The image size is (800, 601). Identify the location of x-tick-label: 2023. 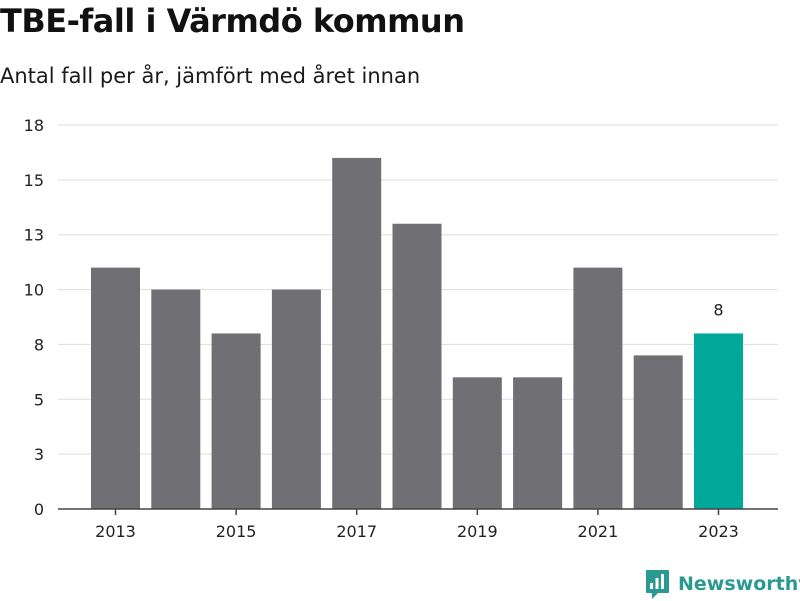
(718, 531).